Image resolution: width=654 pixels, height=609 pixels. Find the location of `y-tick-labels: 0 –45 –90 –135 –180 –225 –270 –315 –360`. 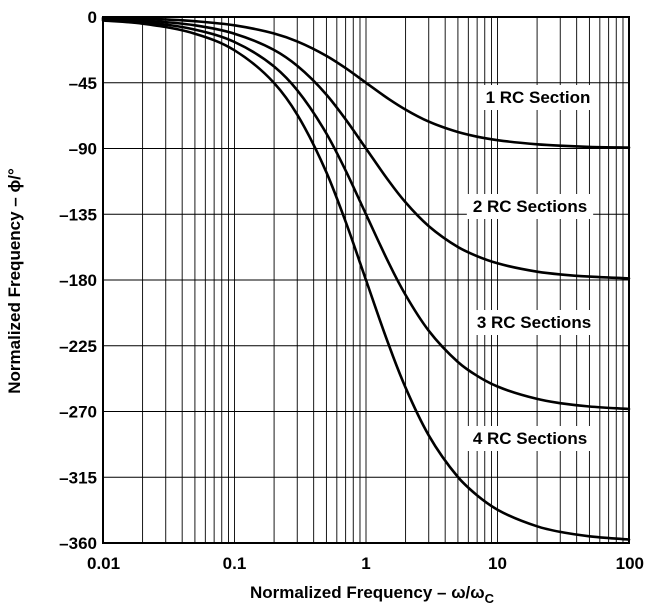

y-tick-labels: 0 –45 –90 –135 –180 –225 –270 –315 –360 is located at coordinates (78, 280).